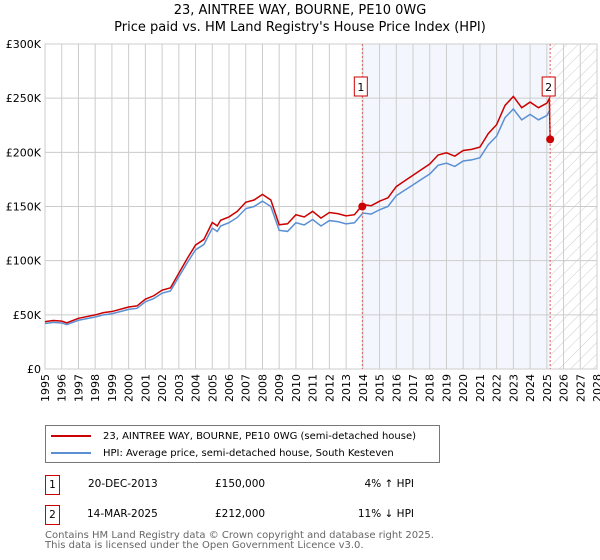 Image resolution: width=600 pixels, height=560 pixels. Describe the element at coordinates (389, 484) in the screenshot. I see `sale-hpi: 4% ↑ HPI` at that location.